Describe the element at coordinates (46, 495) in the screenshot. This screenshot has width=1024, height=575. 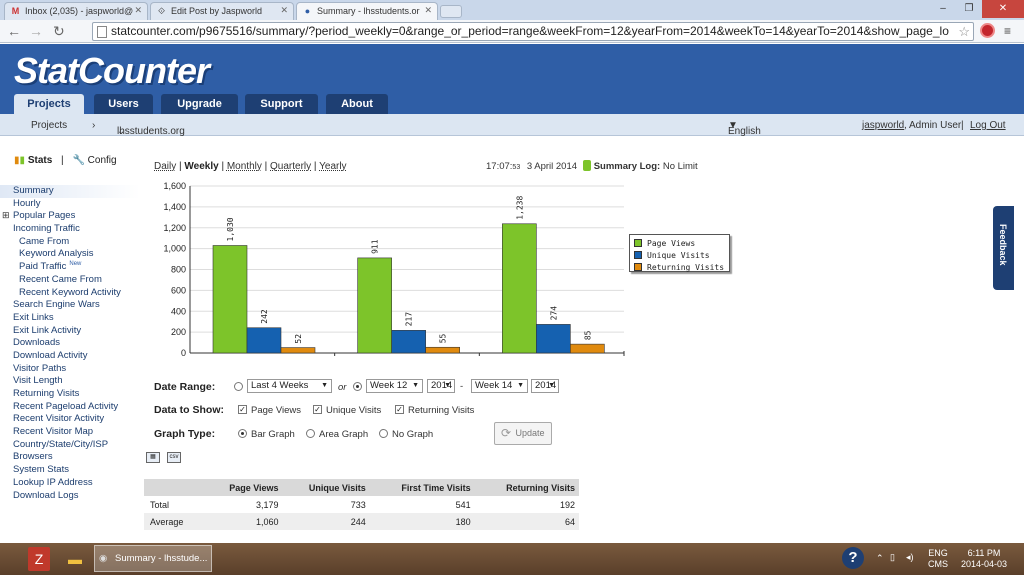
I see `sidebar-item-download-logs: Download Logs` at that location.